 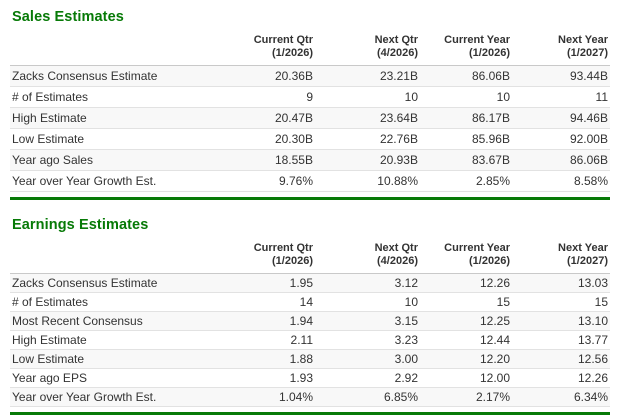 I want to click on cell-value: 12.44, so click(x=466, y=340).